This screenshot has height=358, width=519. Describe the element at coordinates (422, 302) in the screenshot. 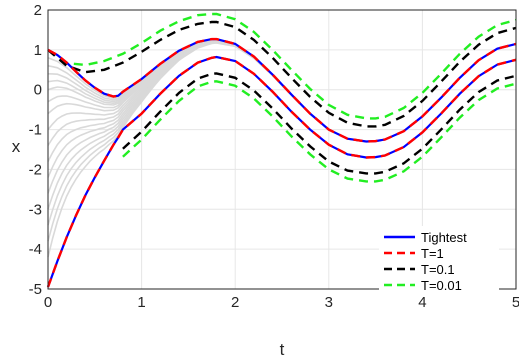

I see `x-tick-label: 4` at that location.